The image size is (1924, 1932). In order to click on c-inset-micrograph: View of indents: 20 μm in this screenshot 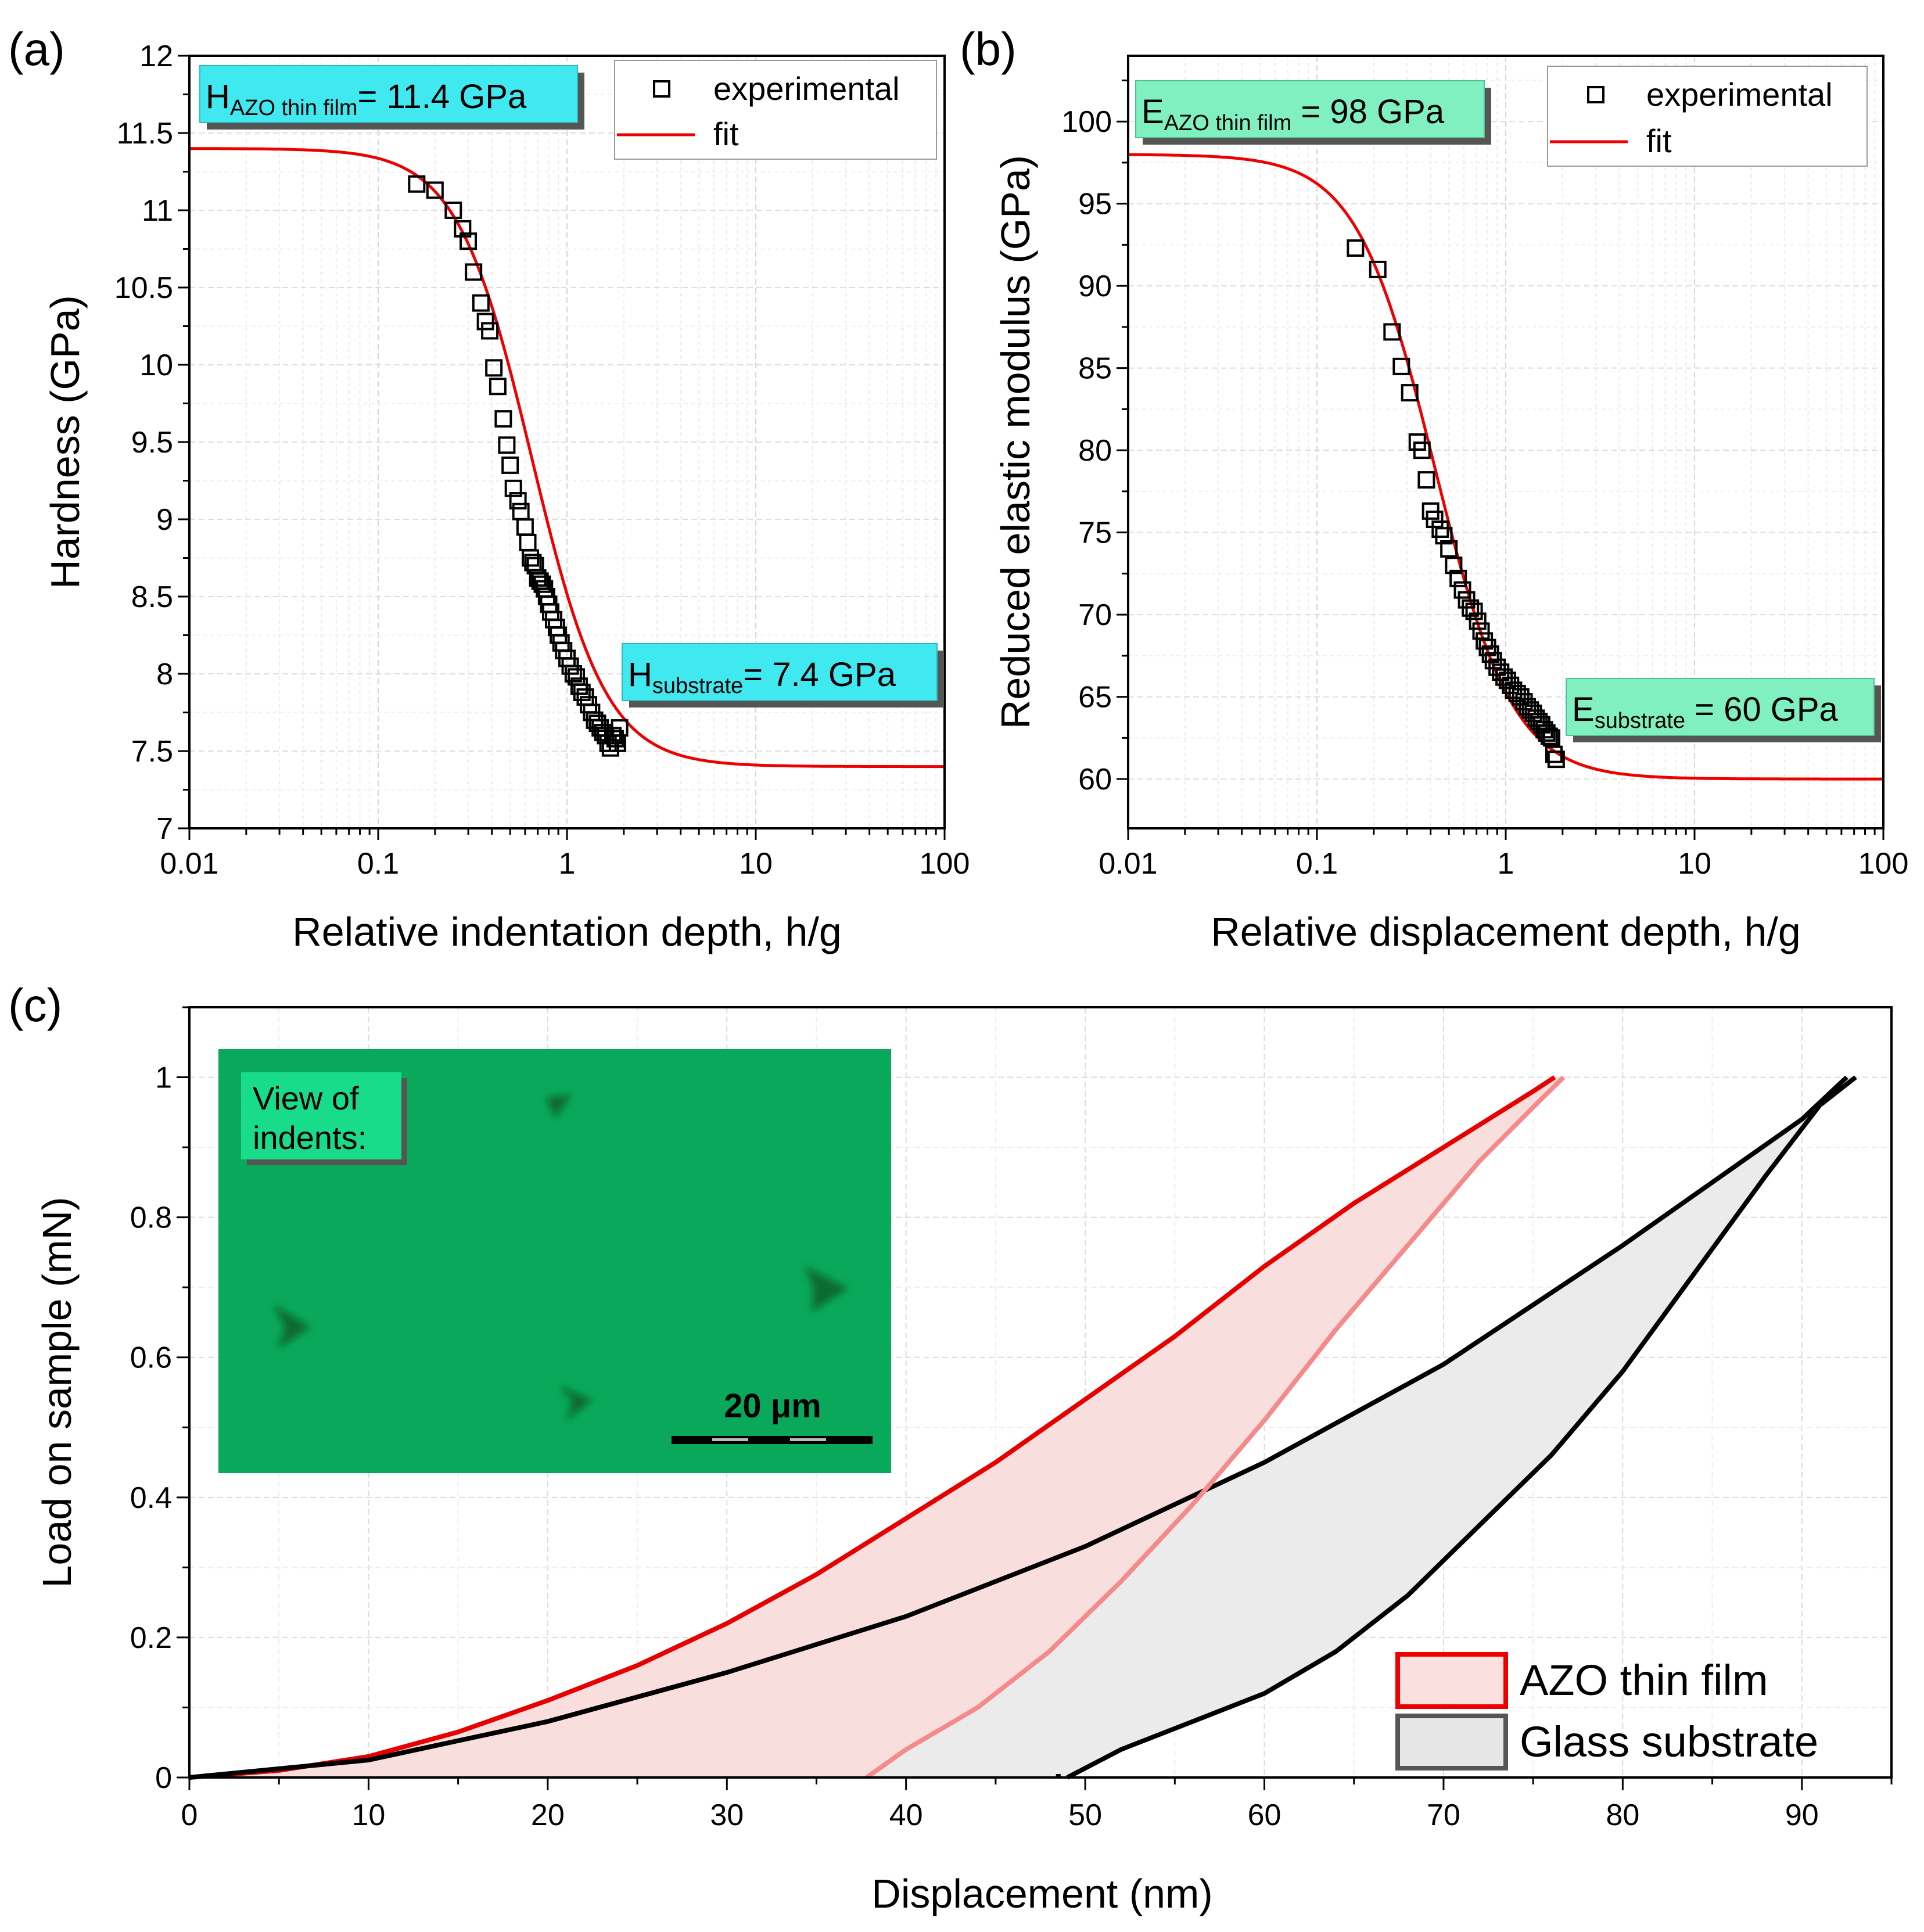, I will do `click(555, 1261)`.